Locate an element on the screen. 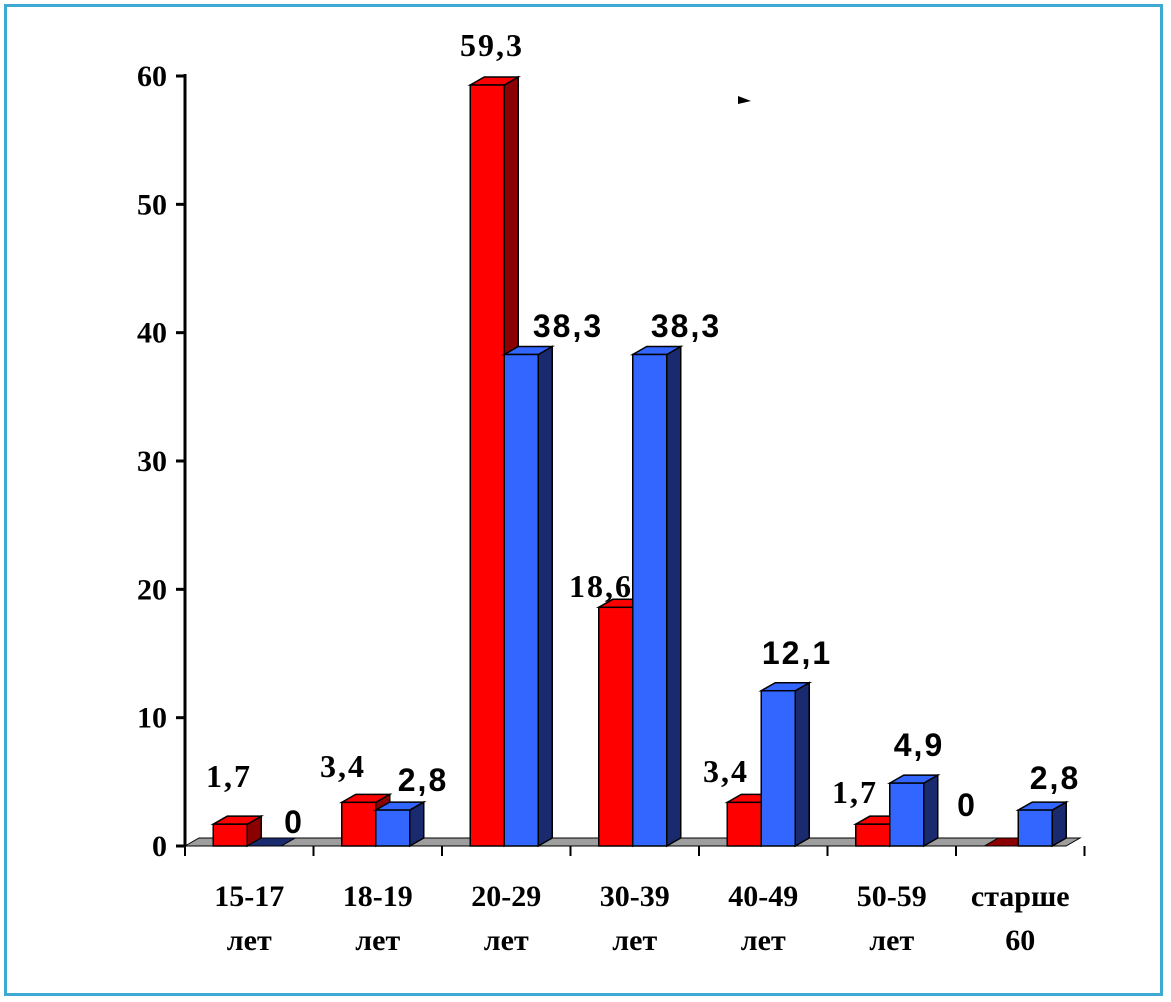  y-tick-label: 30 is located at coordinates (152, 461).